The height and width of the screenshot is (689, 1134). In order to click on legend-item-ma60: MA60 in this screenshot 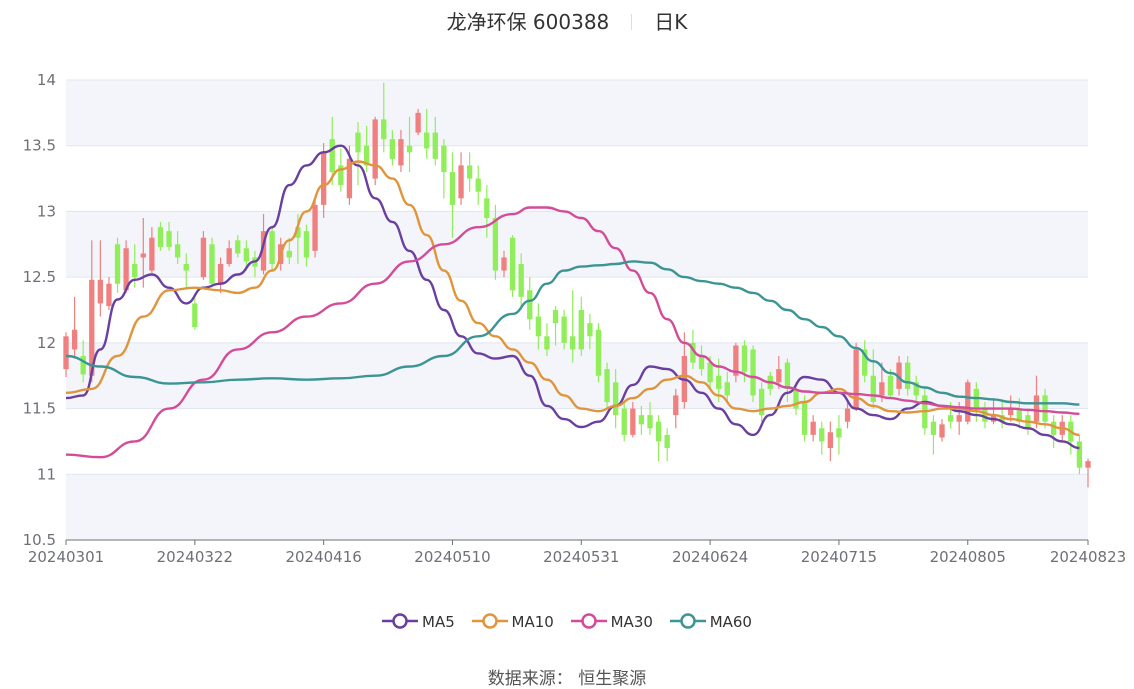, I will do `click(710, 621)`.